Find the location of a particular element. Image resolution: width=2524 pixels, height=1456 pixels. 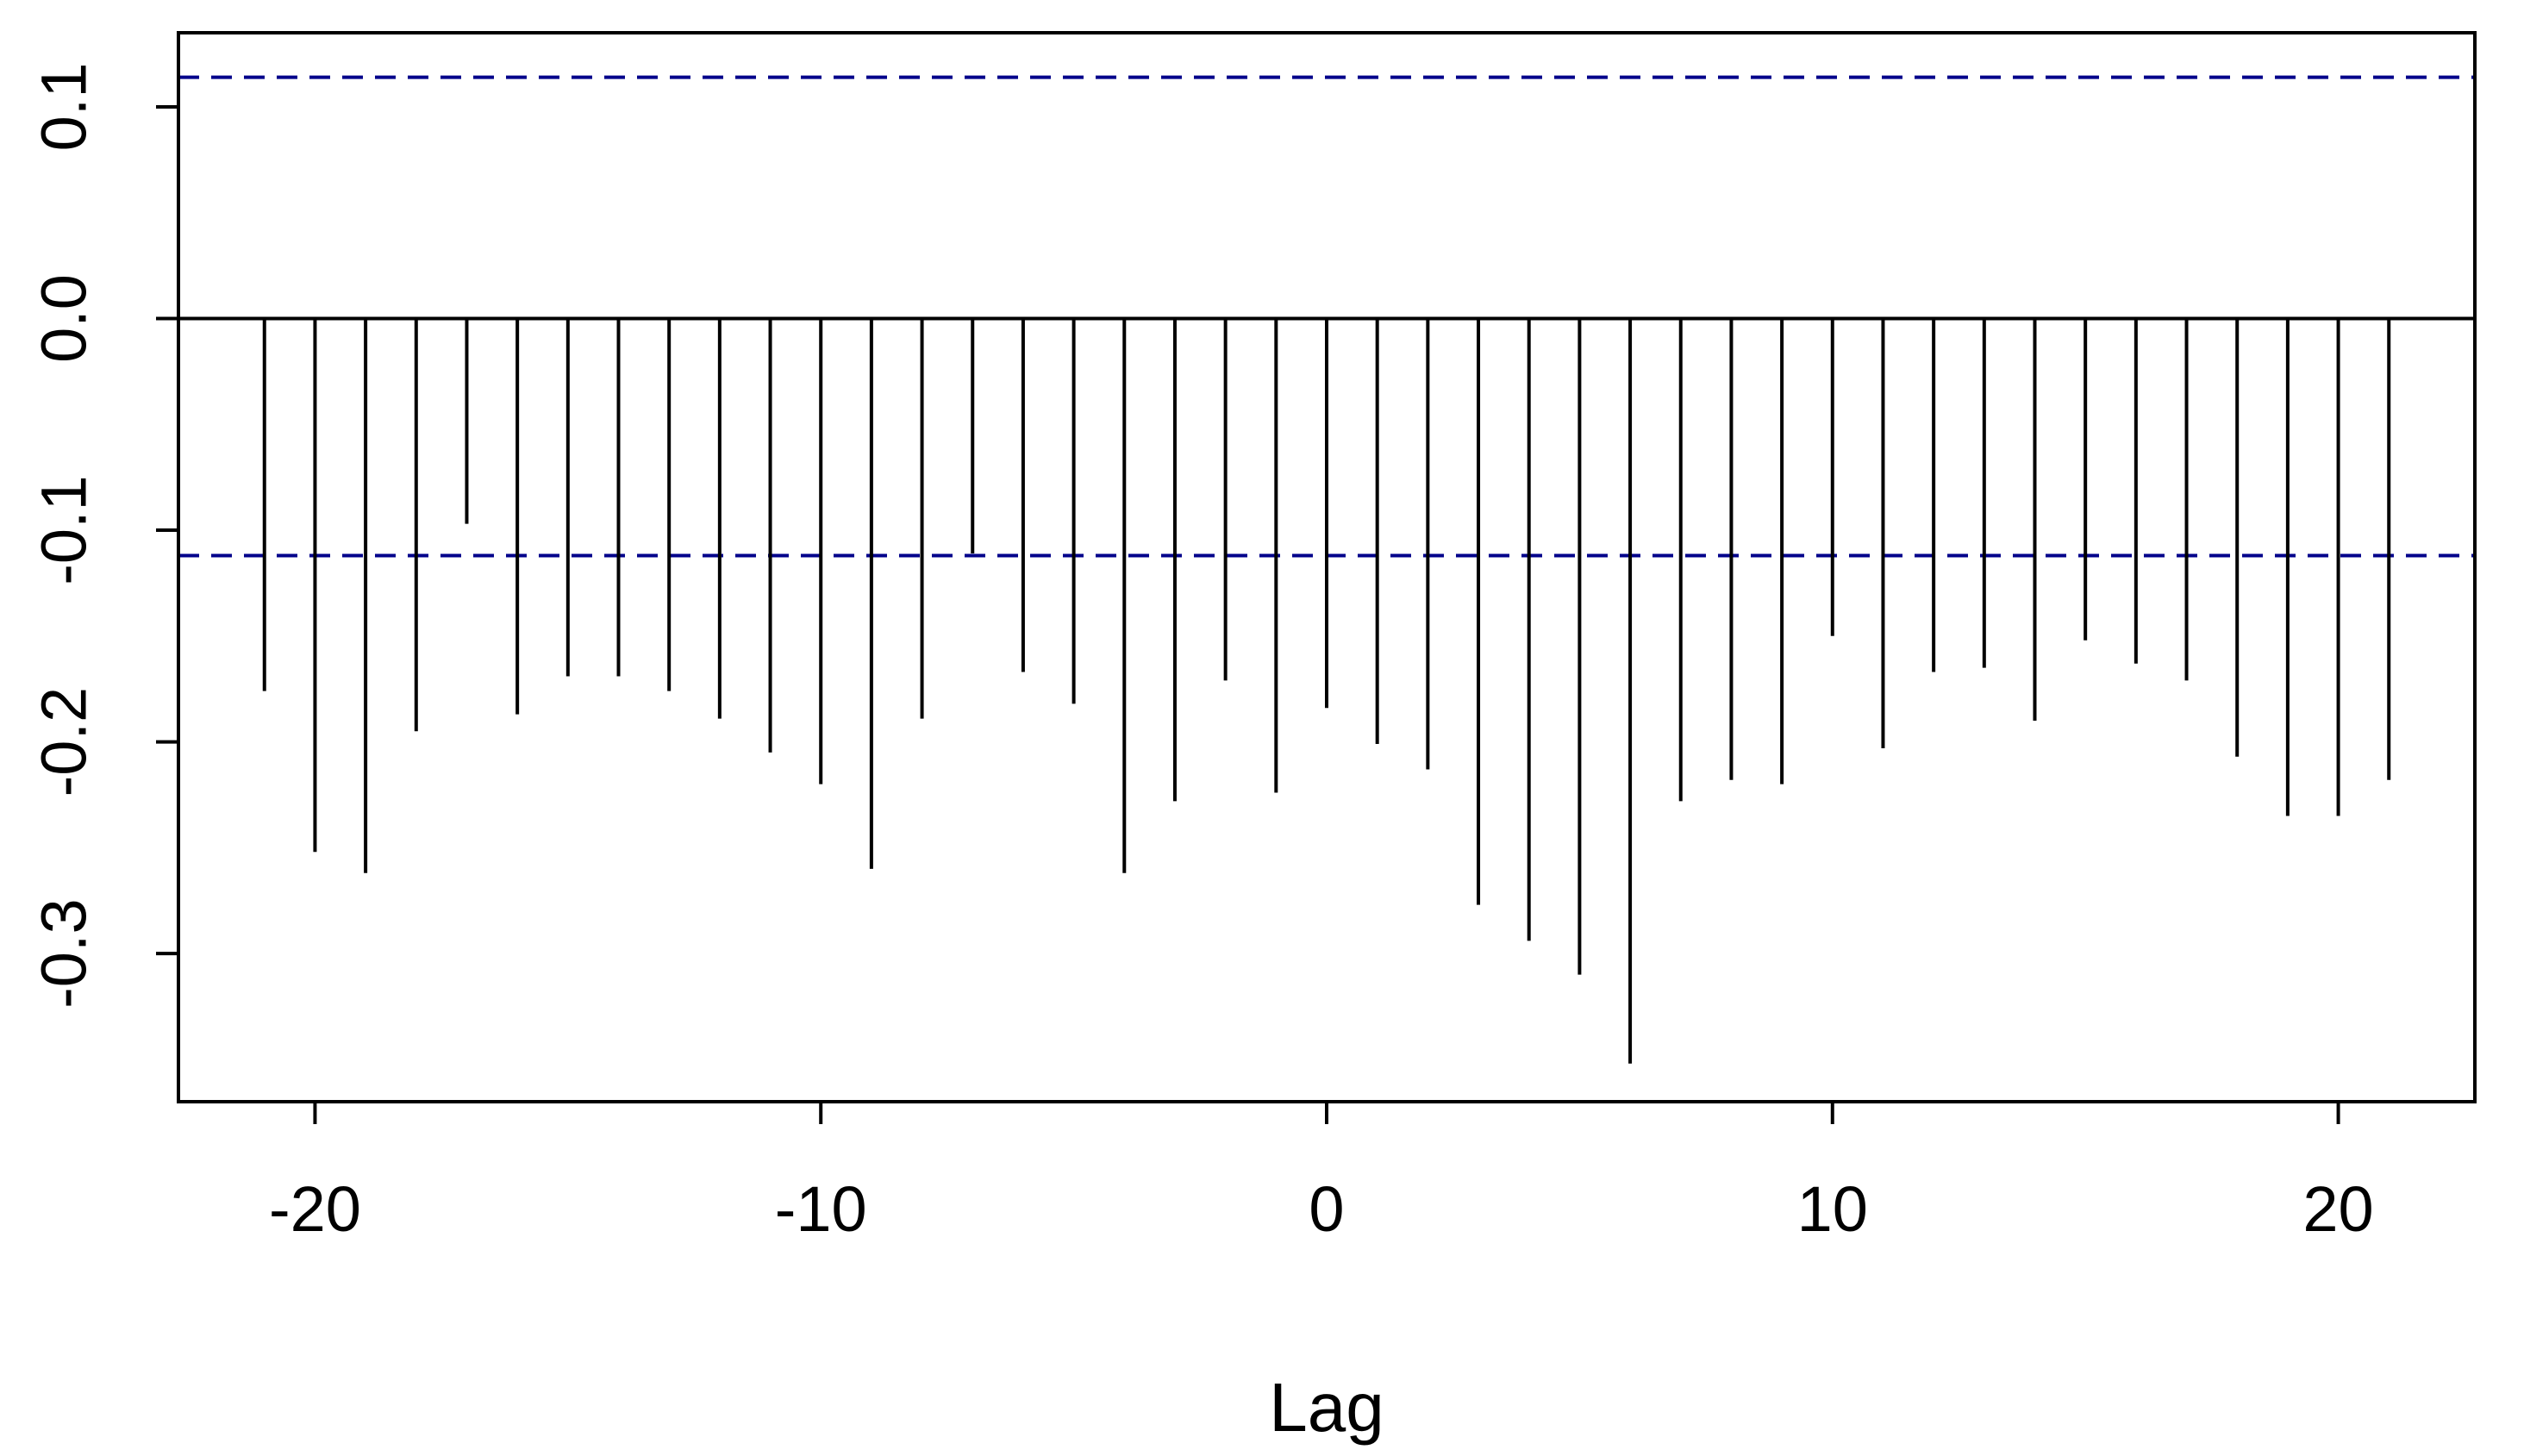

y-tick-label: -0.1 is located at coordinates (64, 530).